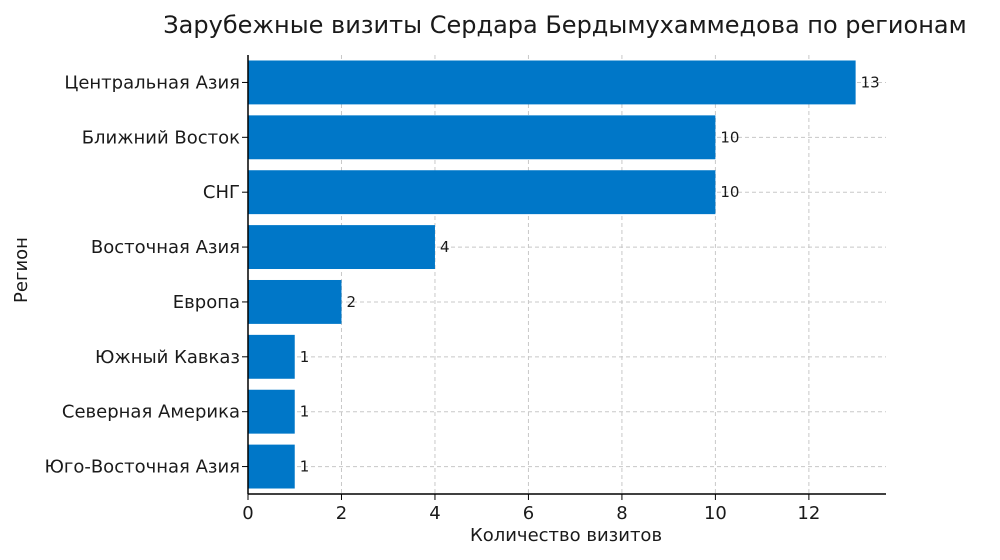  I want to click on y-axis-label: Регион, so click(21, 270).